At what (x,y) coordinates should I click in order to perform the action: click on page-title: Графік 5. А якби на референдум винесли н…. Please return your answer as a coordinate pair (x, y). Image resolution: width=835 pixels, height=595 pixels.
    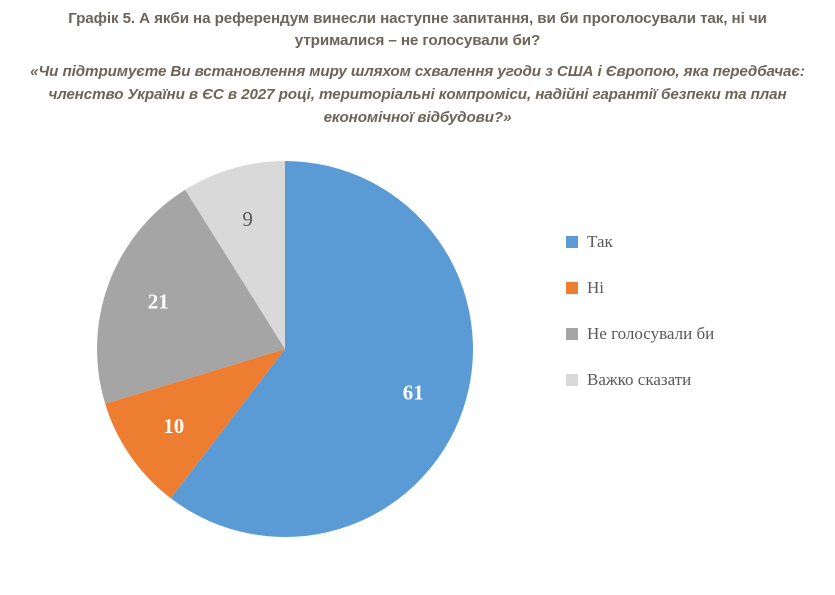
    Looking at the image, I should click on (417, 30).